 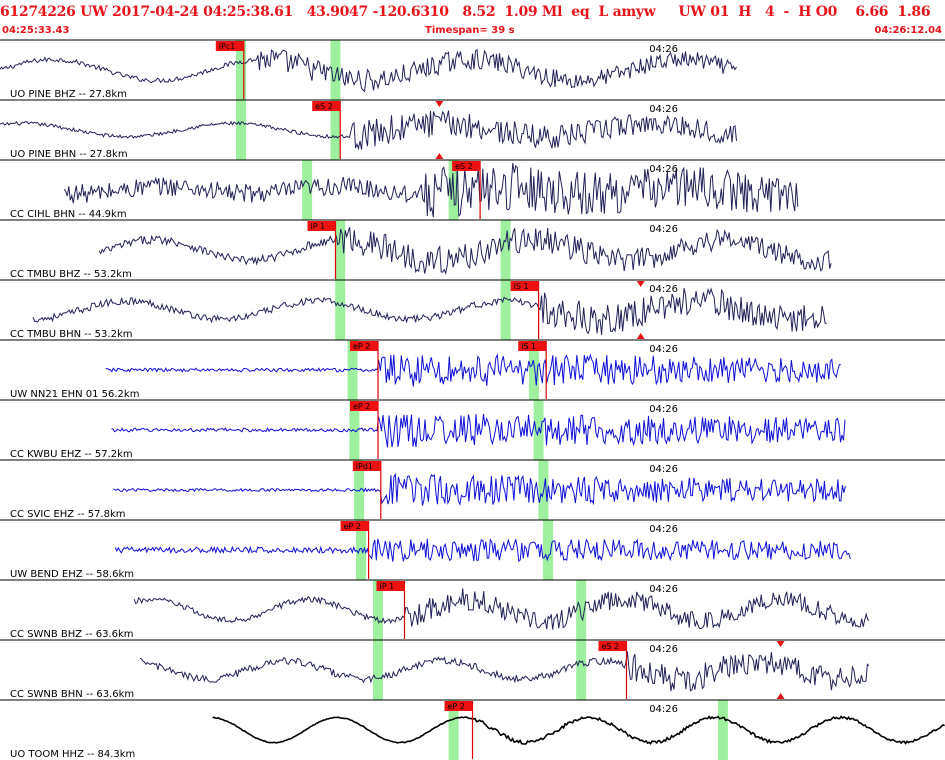 I want to click on trace-row: 04:26 iPd1 CC SVIC EHZ -- 57.8km, so click(x=472, y=489).